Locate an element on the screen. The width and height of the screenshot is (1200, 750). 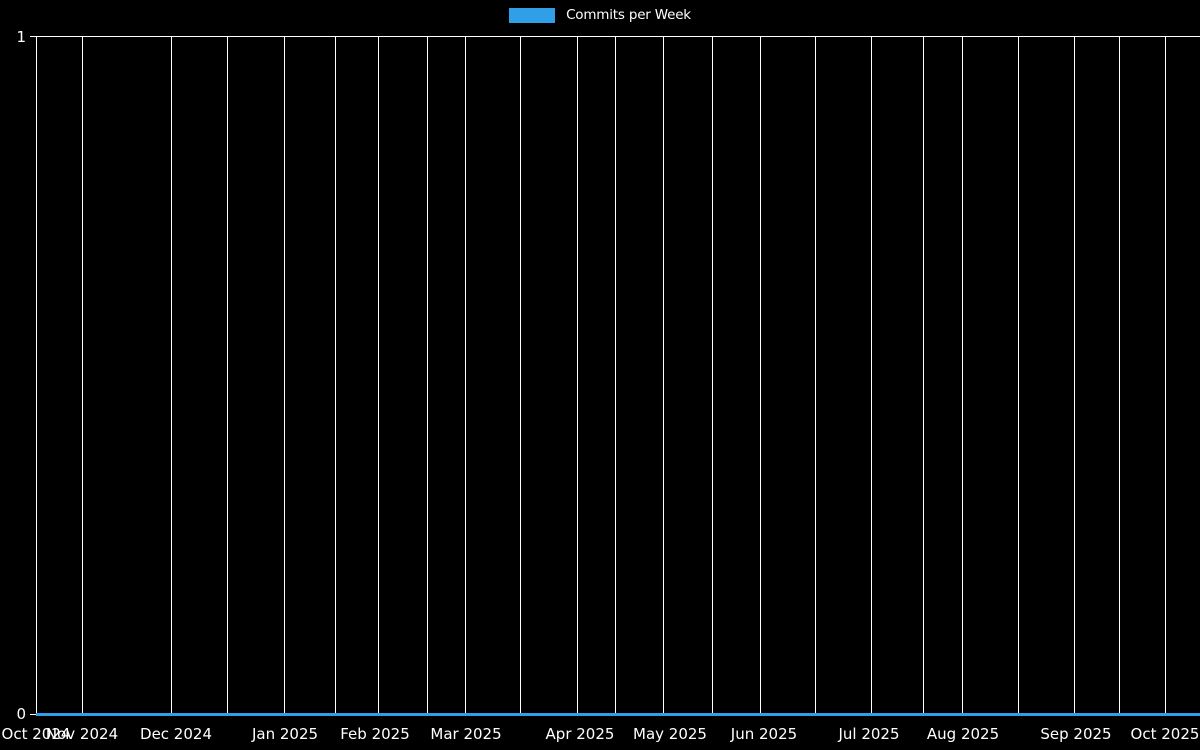
legend-color-swatch-icon is located at coordinates (532, 15).